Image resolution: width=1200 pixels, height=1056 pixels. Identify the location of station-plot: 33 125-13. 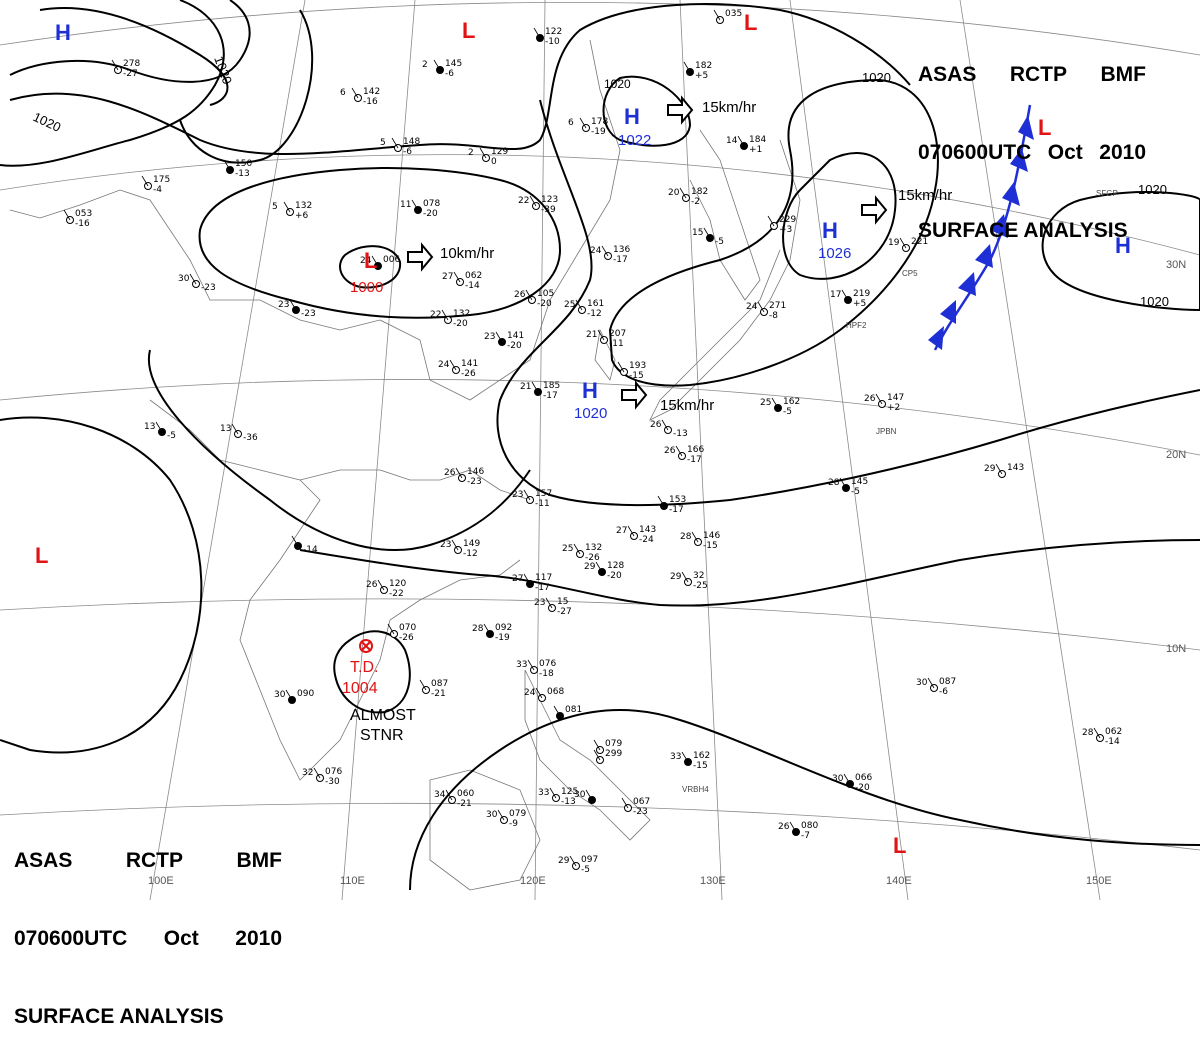
(558, 797).